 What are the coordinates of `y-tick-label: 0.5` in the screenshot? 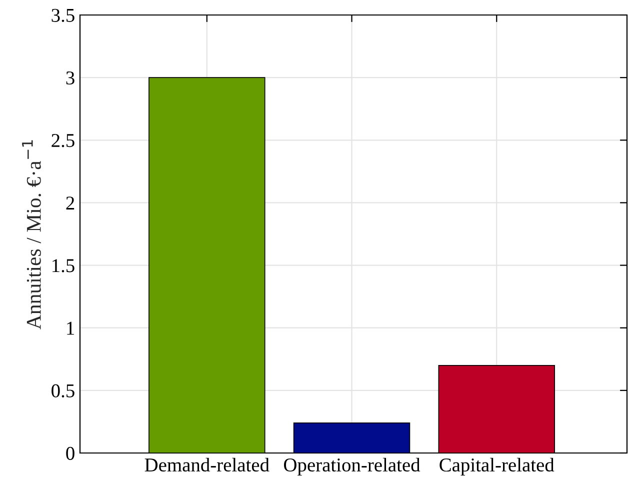 It's located at (63, 391).